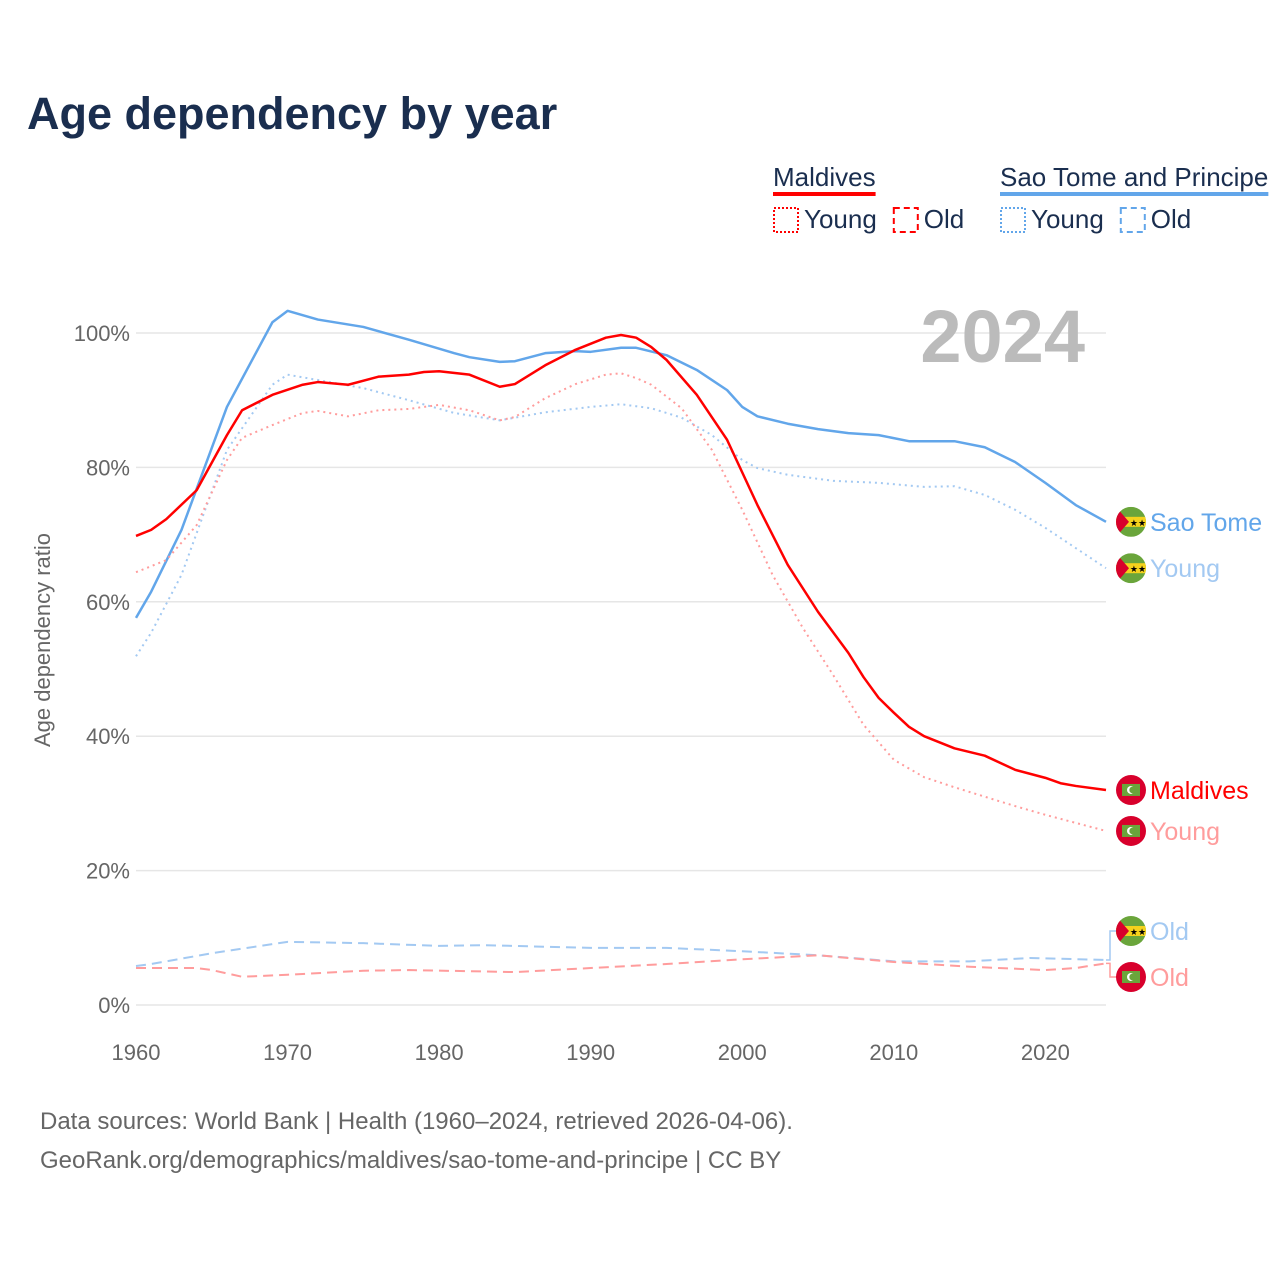  What do you see at coordinates (621, 966) in the screenshot?
I see `series-line-maldives-old` at bounding box center [621, 966].